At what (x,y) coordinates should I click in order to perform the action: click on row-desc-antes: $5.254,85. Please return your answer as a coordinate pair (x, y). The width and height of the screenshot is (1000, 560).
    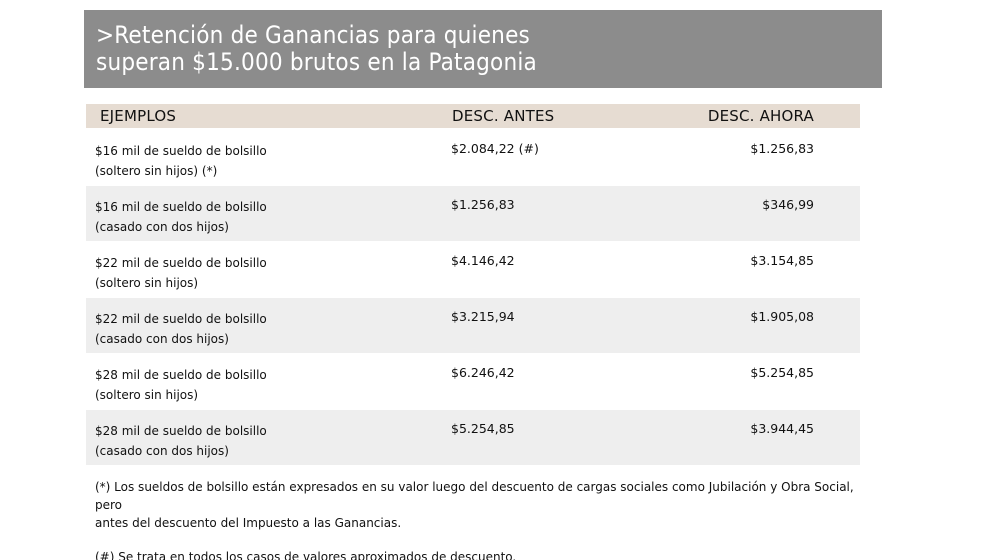
    Looking at the image, I should click on (483, 428).